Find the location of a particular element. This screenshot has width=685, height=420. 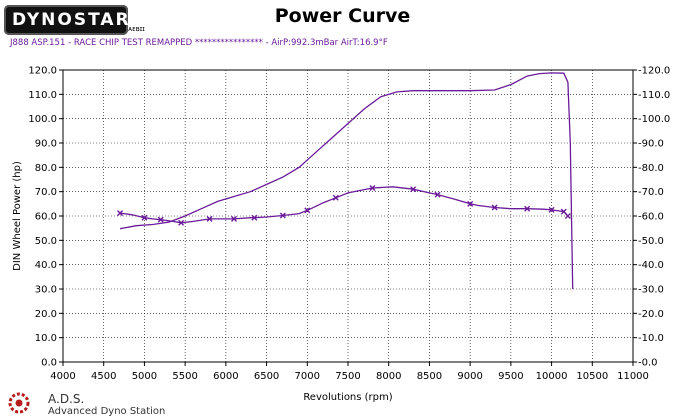

logo-tail: ᴀᴇʙɪɪ is located at coordinates (136, 29).